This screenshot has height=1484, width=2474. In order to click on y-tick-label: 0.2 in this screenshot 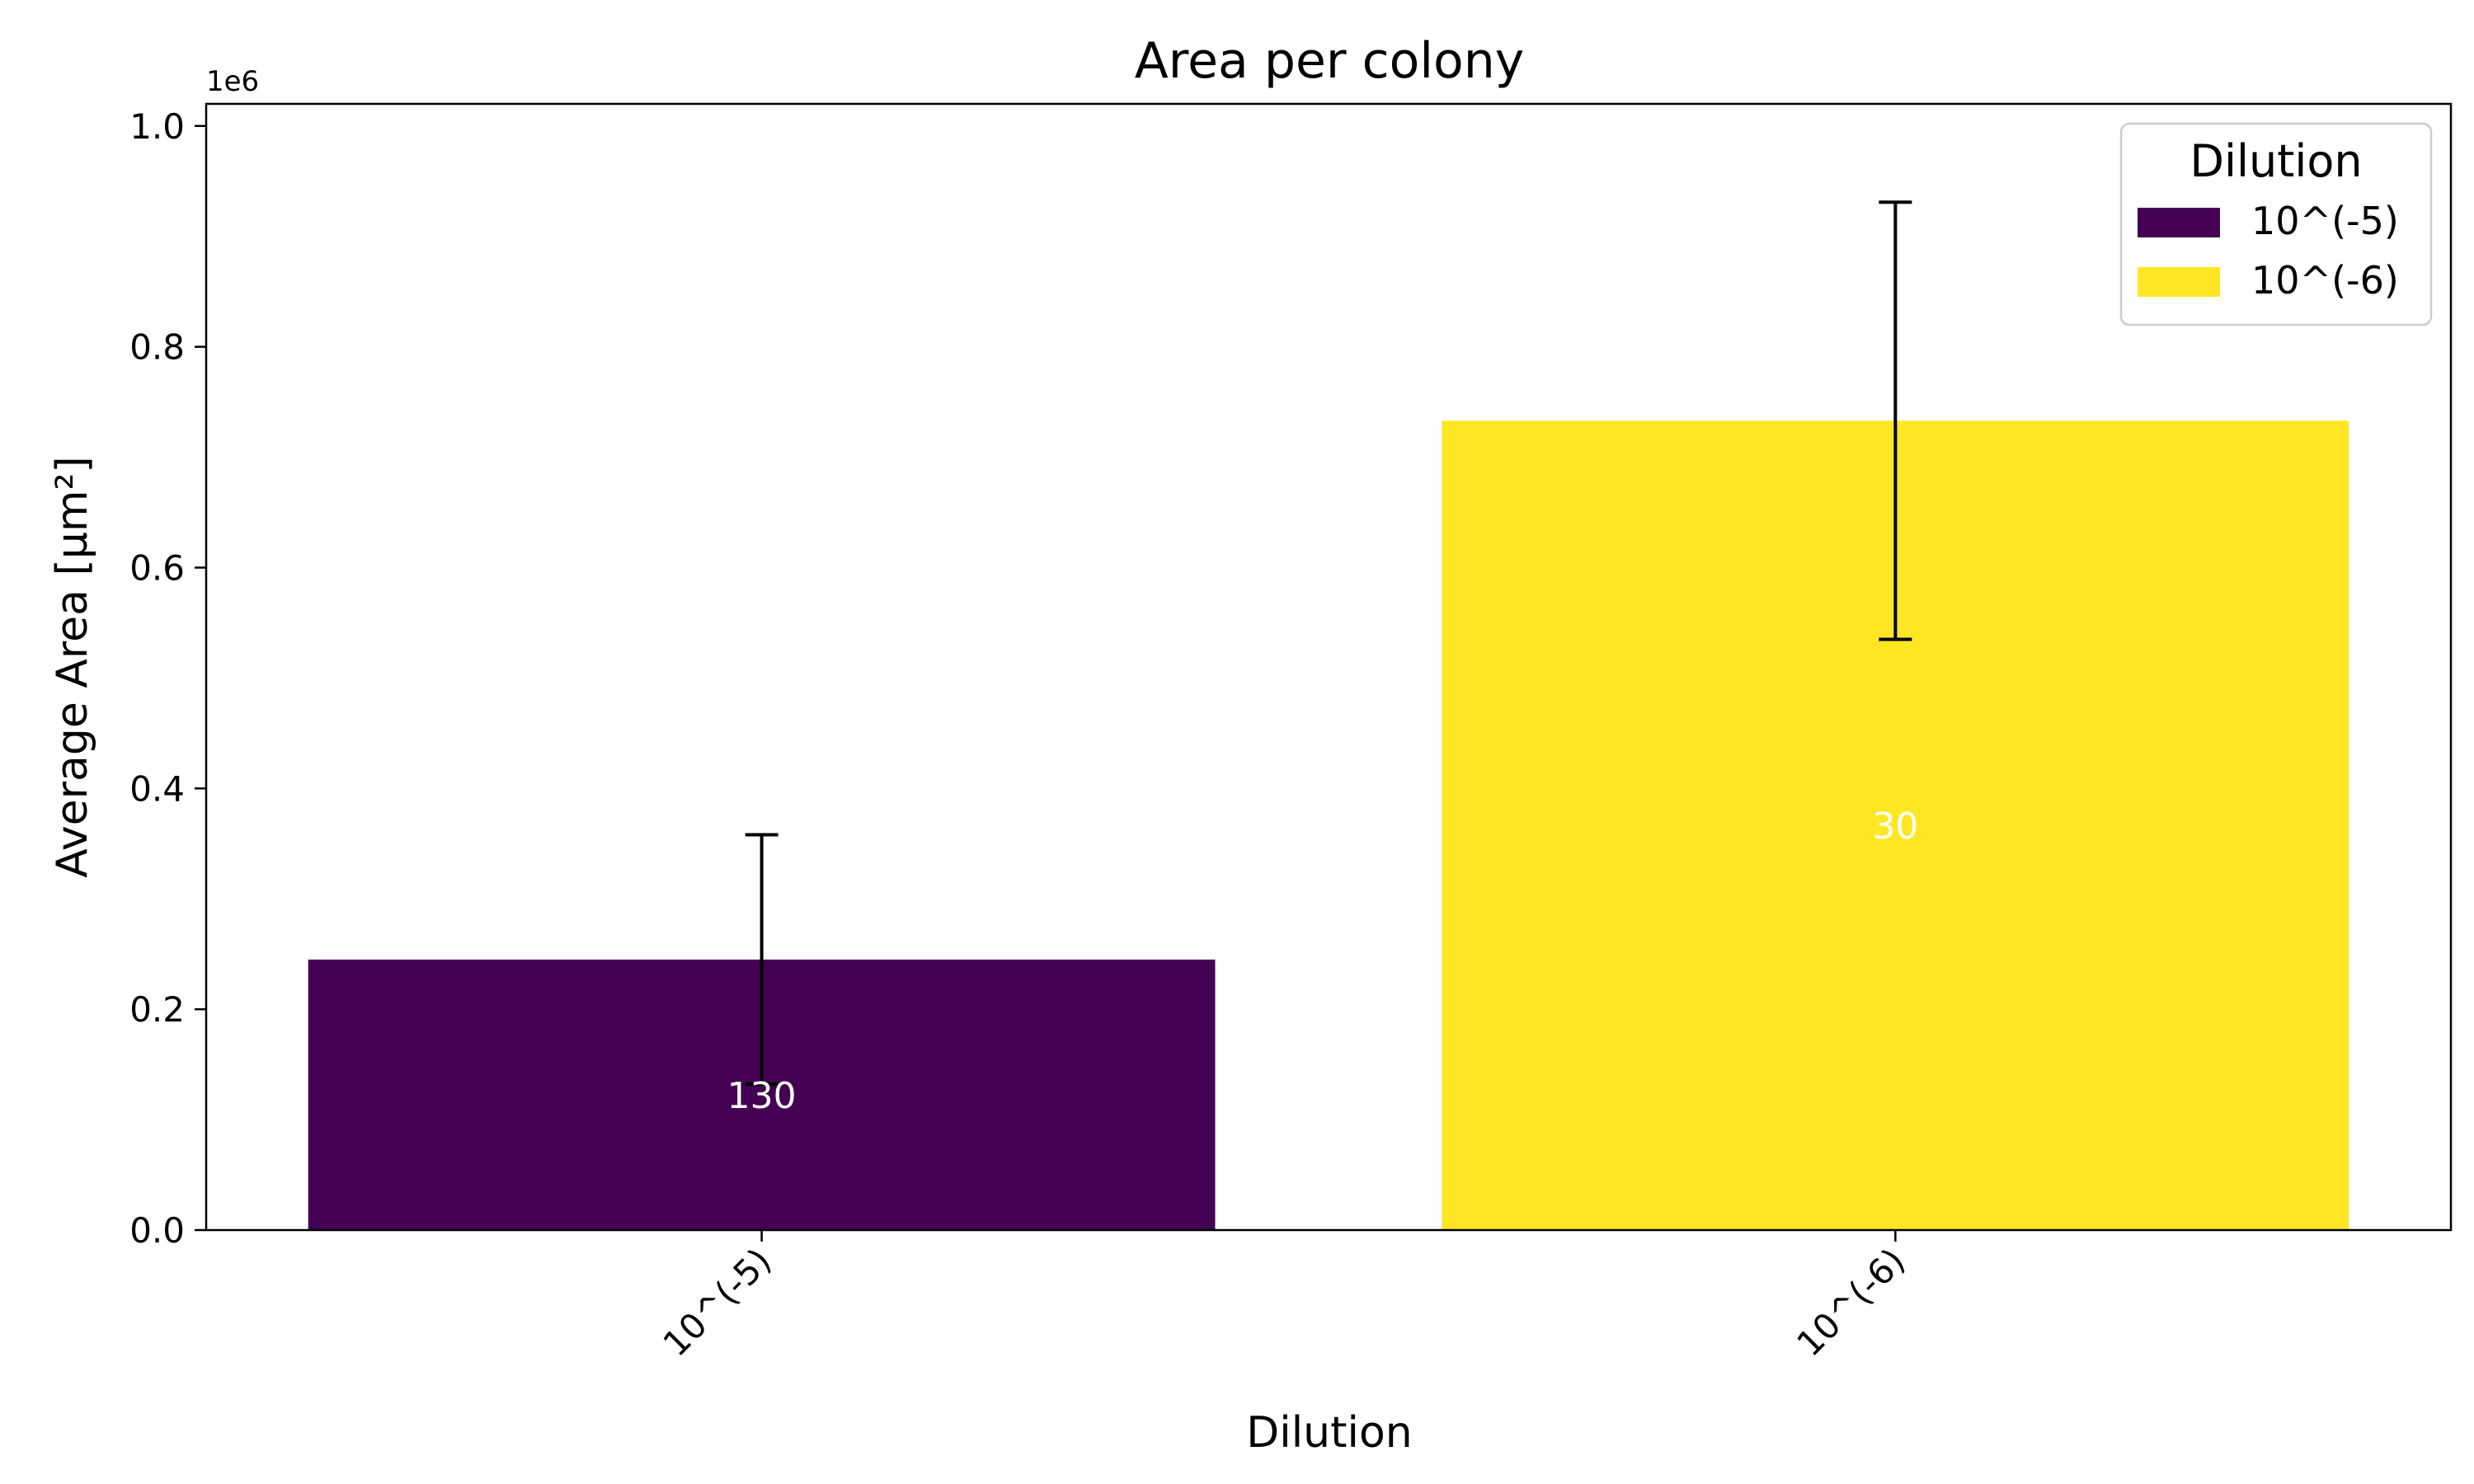, I will do `click(157, 1009)`.